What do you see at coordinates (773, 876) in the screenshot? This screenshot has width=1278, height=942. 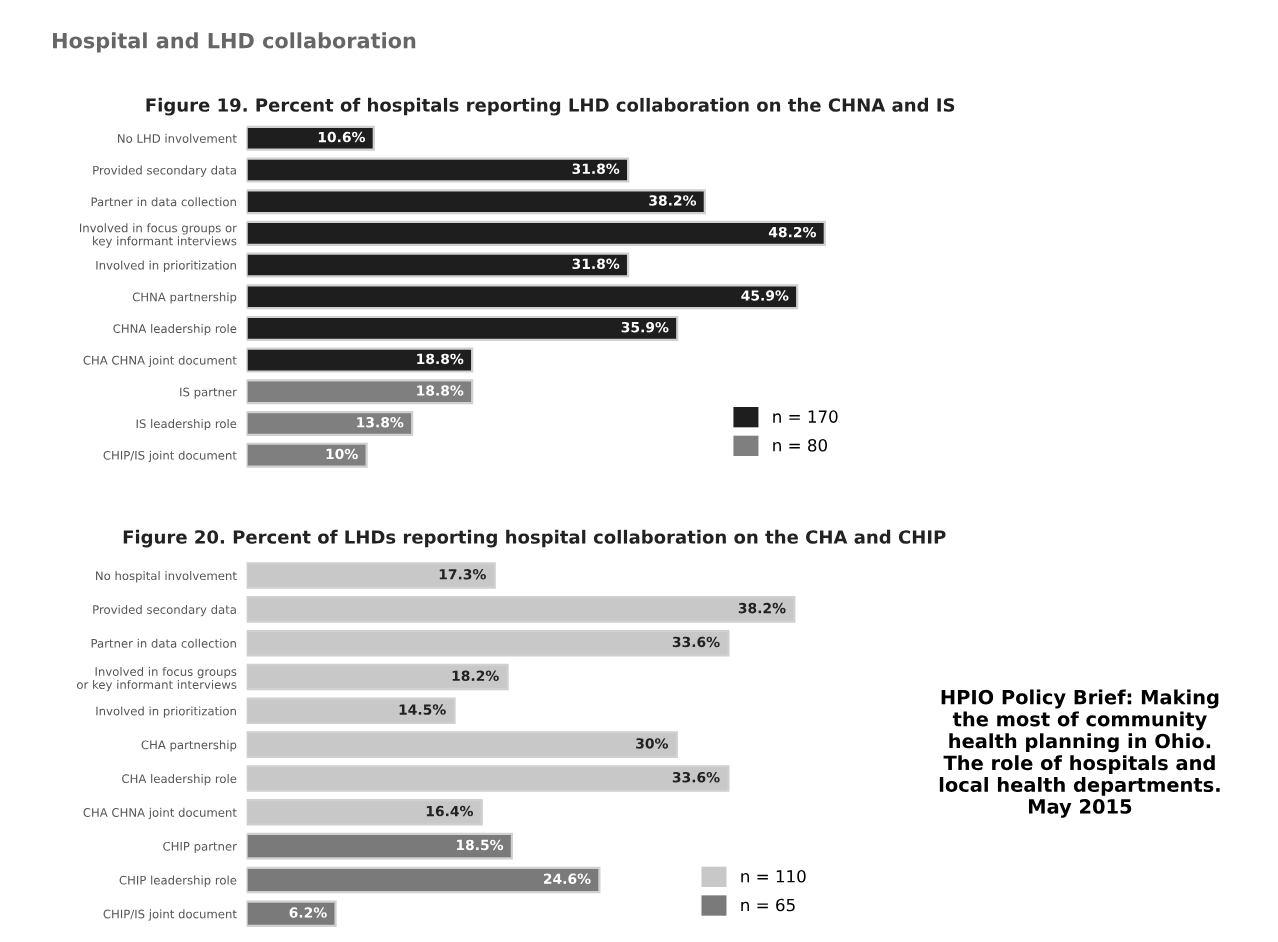 I see `legend-label: n = 110` at bounding box center [773, 876].